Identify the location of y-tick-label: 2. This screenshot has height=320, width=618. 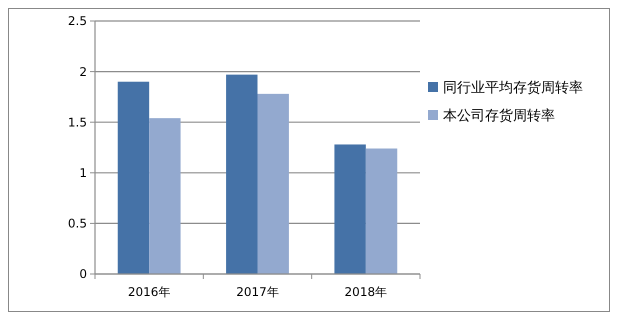
(83, 71).